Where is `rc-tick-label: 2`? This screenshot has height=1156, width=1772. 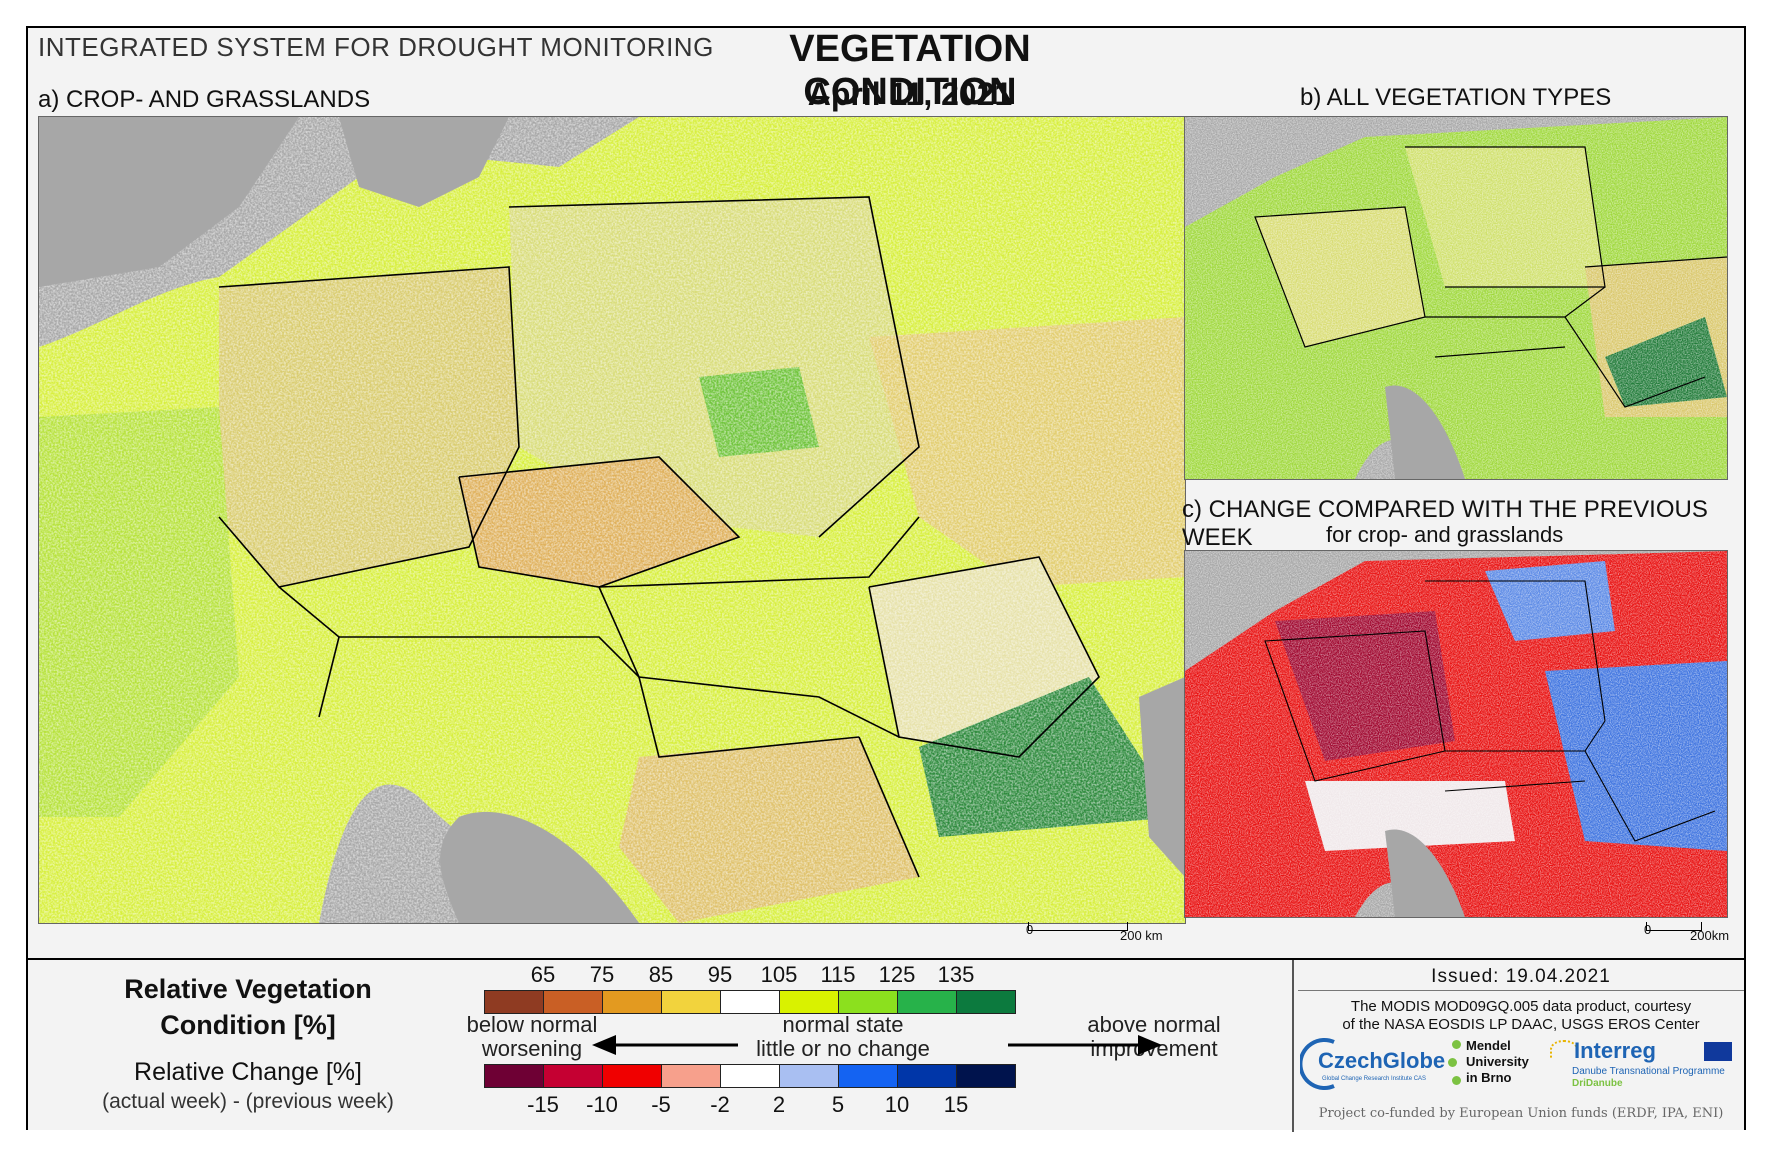
rc-tick-label: 2 is located at coordinates (779, 1104).